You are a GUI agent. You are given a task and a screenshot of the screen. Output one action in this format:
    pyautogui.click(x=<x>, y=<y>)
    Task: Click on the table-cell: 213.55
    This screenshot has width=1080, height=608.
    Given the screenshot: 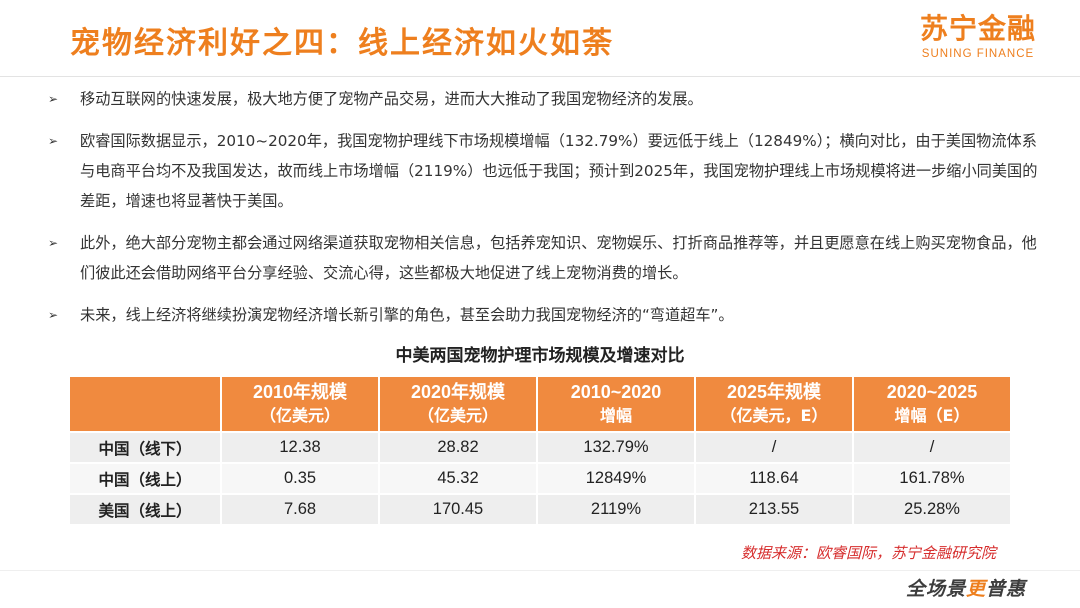 What is the action you would take?
    pyautogui.click(x=774, y=509)
    